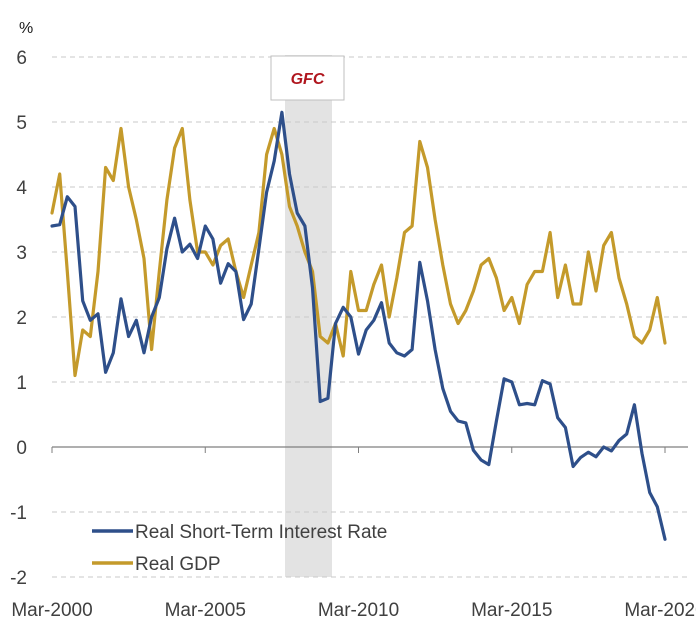 The height and width of the screenshot is (626, 696). Describe the element at coordinates (308, 316) in the screenshot. I see `gfc-shaded-band` at that location.